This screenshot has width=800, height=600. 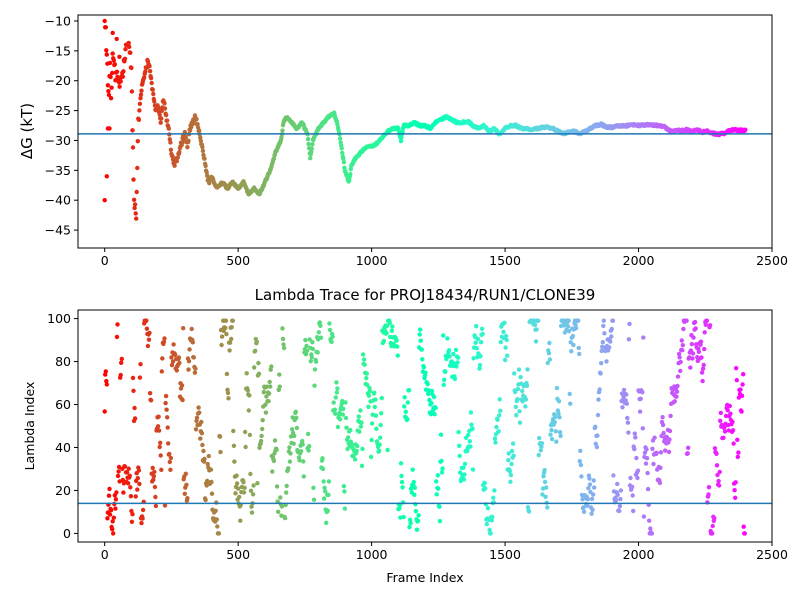 I want to click on lambda-y-axis-label: Lambda Index, so click(x=29, y=426).